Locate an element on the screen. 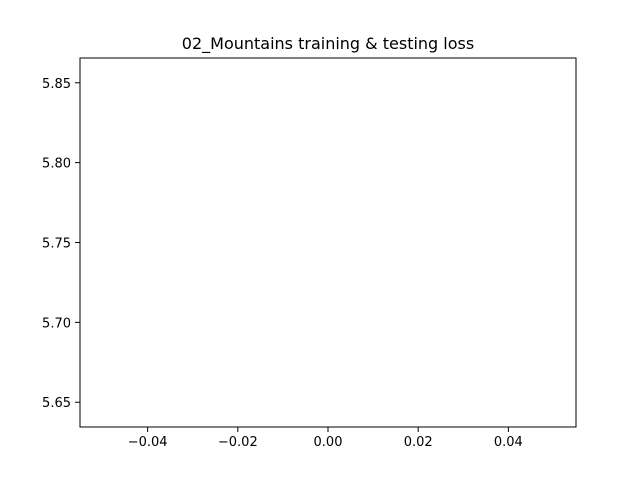  y-tick-label: 5.80 is located at coordinates (56, 164).